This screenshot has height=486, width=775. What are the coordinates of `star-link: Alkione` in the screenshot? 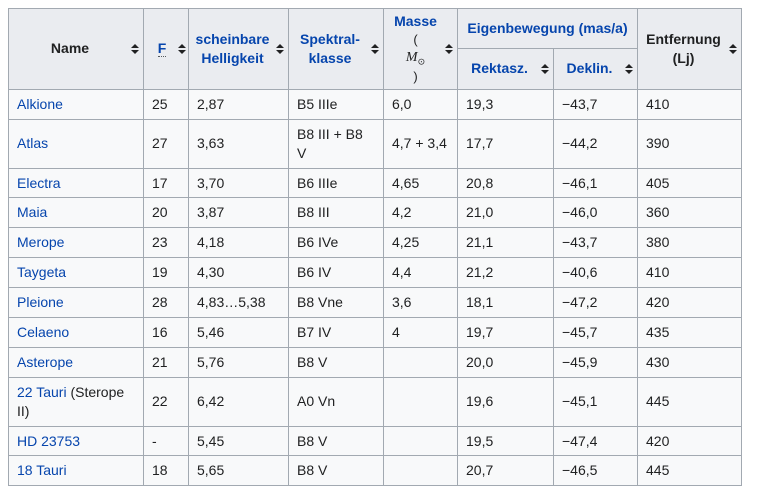 It's located at (40, 103).